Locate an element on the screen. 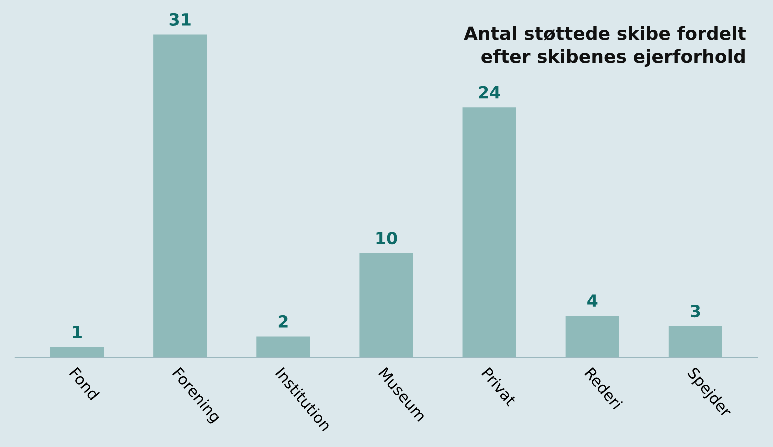  data-label: 10 is located at coordinates (387, 238).